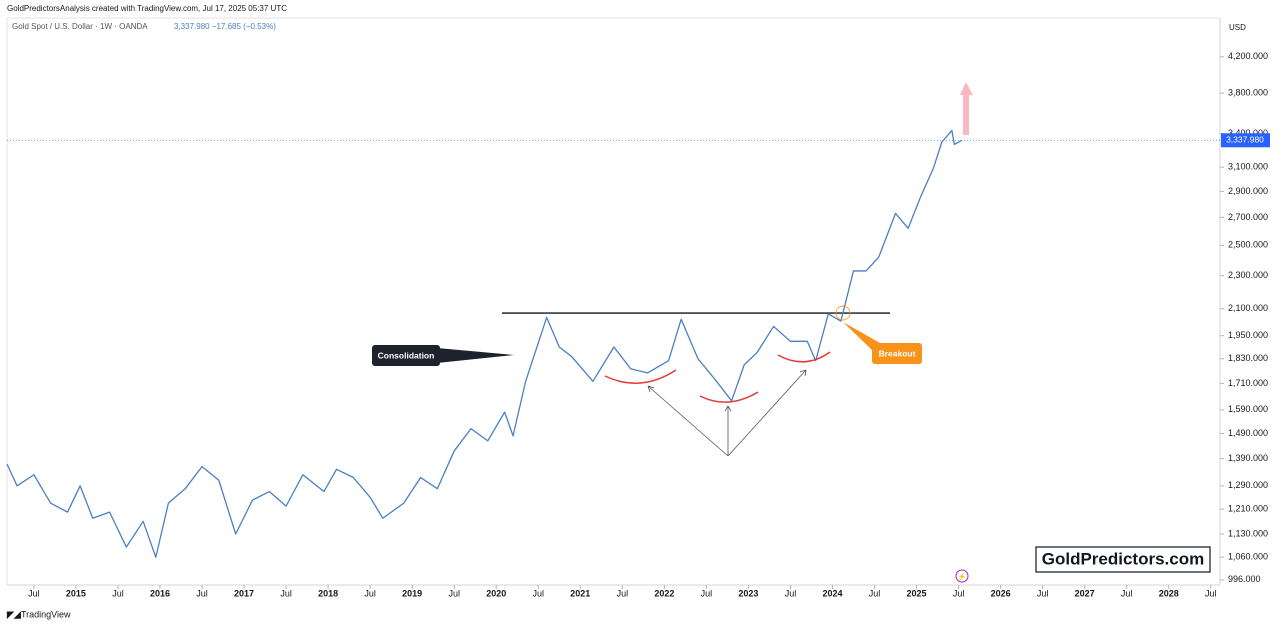  I want to click on y-tick-label: 1,210.000, so click(1248, 508).